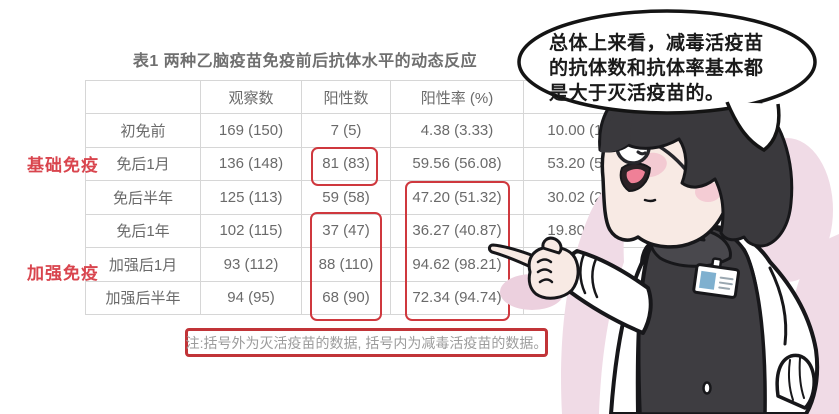 The image size is (839, 414). Describe the element at coordinates (457, 230) in the screenshot. I see `cell-rate: 36.27 (40.87)` at that location.